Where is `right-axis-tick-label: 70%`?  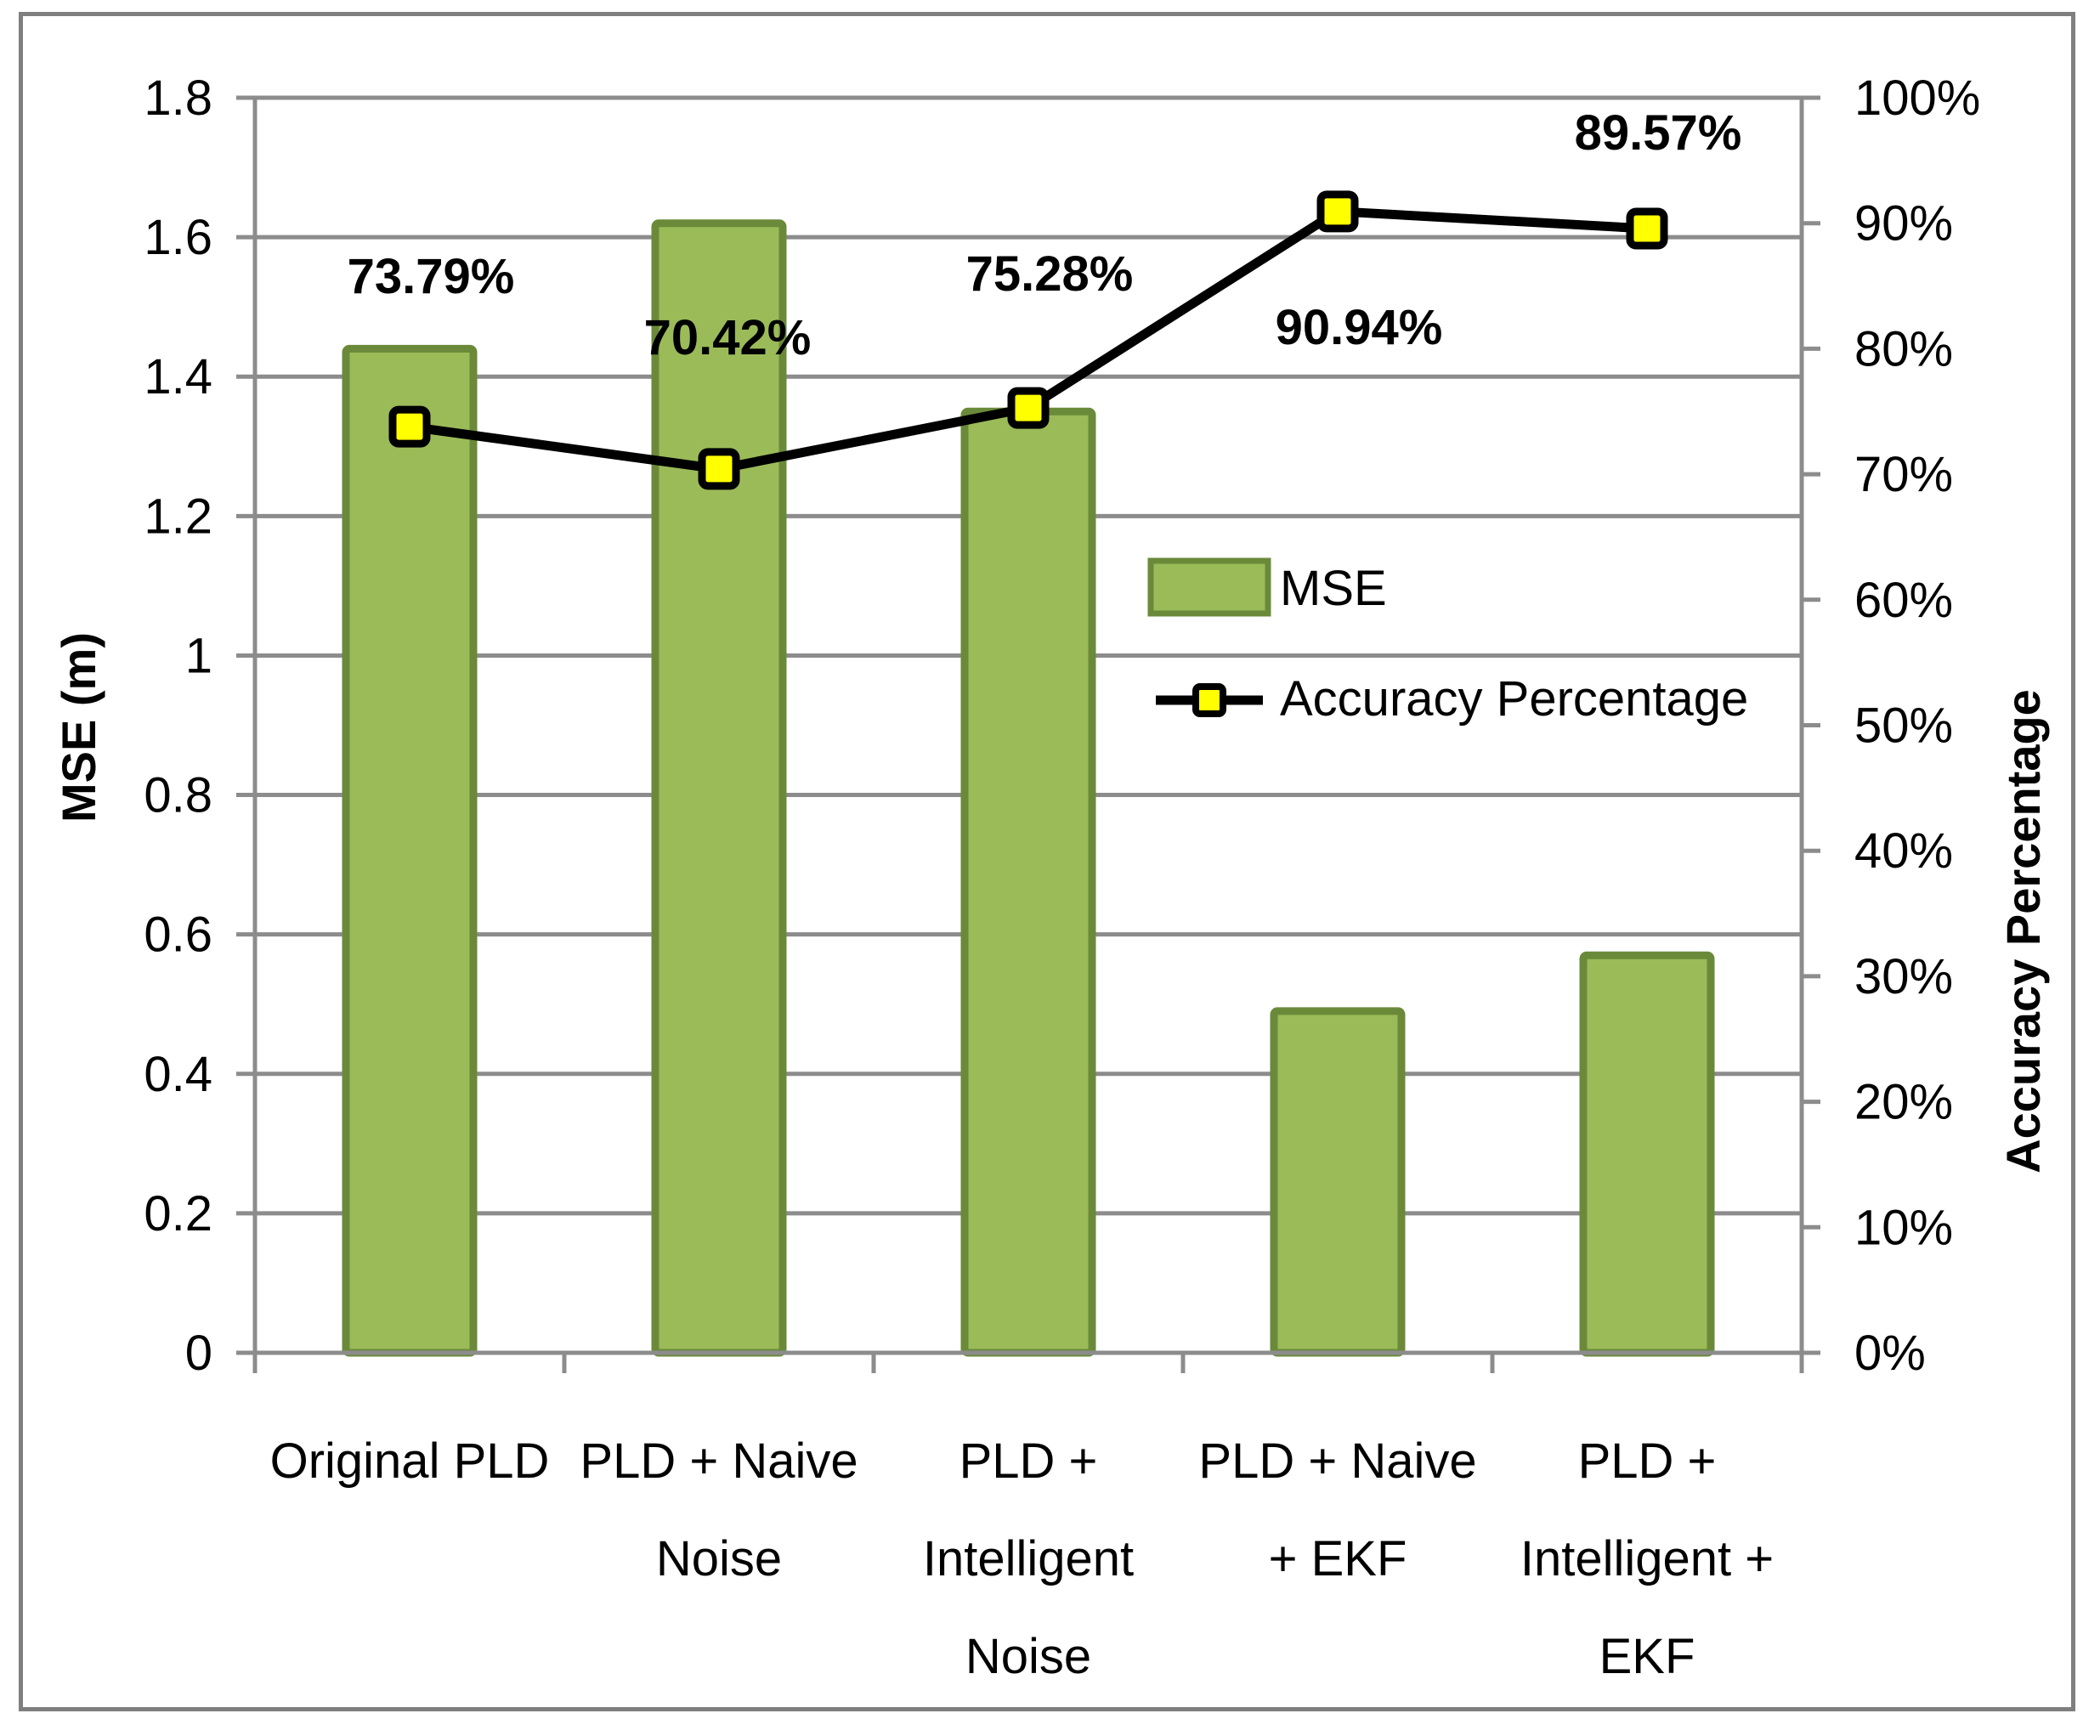
right-axis-tick-label: 70% is located at coordinates (1904, 475).